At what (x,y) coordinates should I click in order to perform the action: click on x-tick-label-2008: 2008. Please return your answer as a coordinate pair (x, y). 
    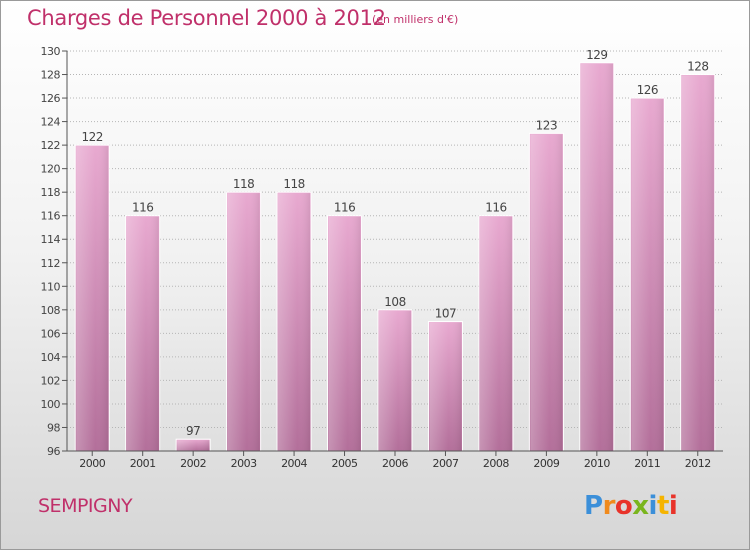
    Looking at the image, I should click on (496, 463).